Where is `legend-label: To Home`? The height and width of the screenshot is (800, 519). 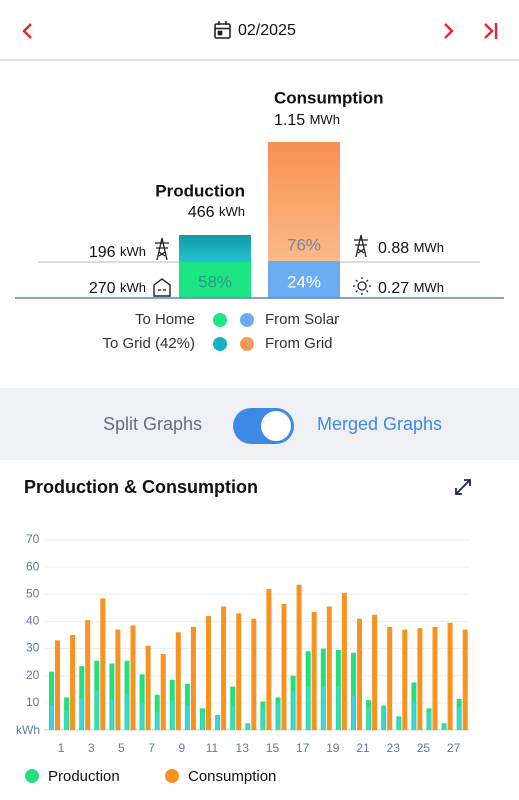 legend-label: To Home is located at coordinates (165, 319).